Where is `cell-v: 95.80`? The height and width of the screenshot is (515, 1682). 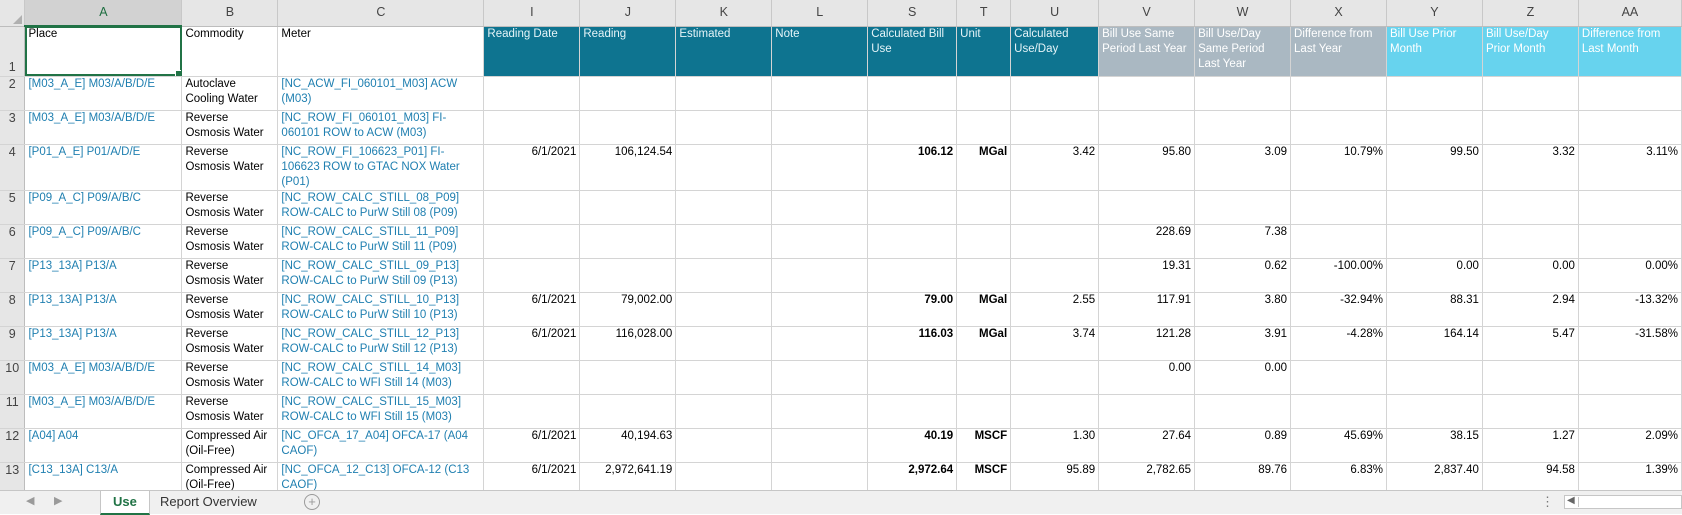 cell-v: 95.80 is located at coordinates (1147, 167).